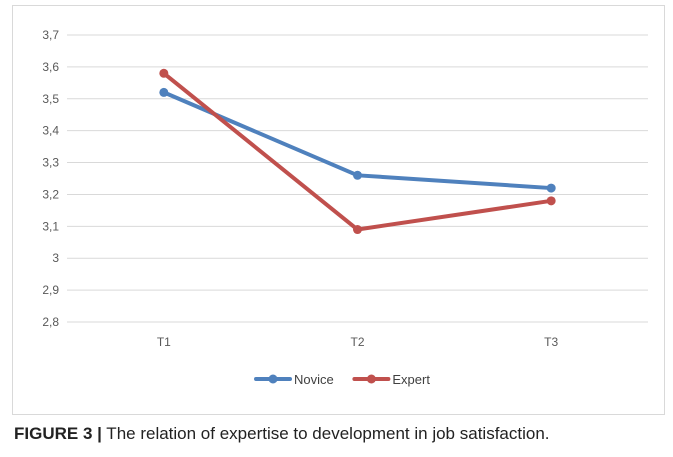 The height and width of the screenshot is (457, 673). I want to click on y-tick-label: 3,1, so click(50, 226).